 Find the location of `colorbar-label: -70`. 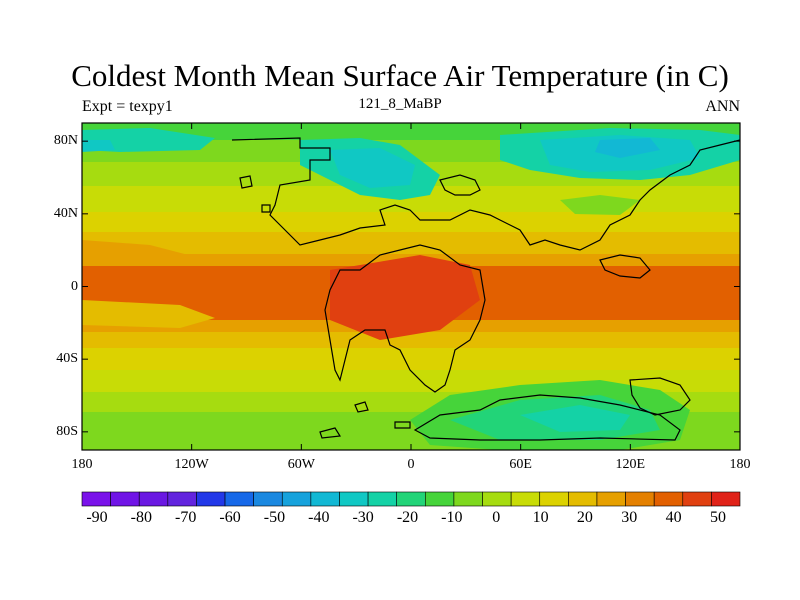

colorbar-label: -70 is located at coordinates (186, 517).